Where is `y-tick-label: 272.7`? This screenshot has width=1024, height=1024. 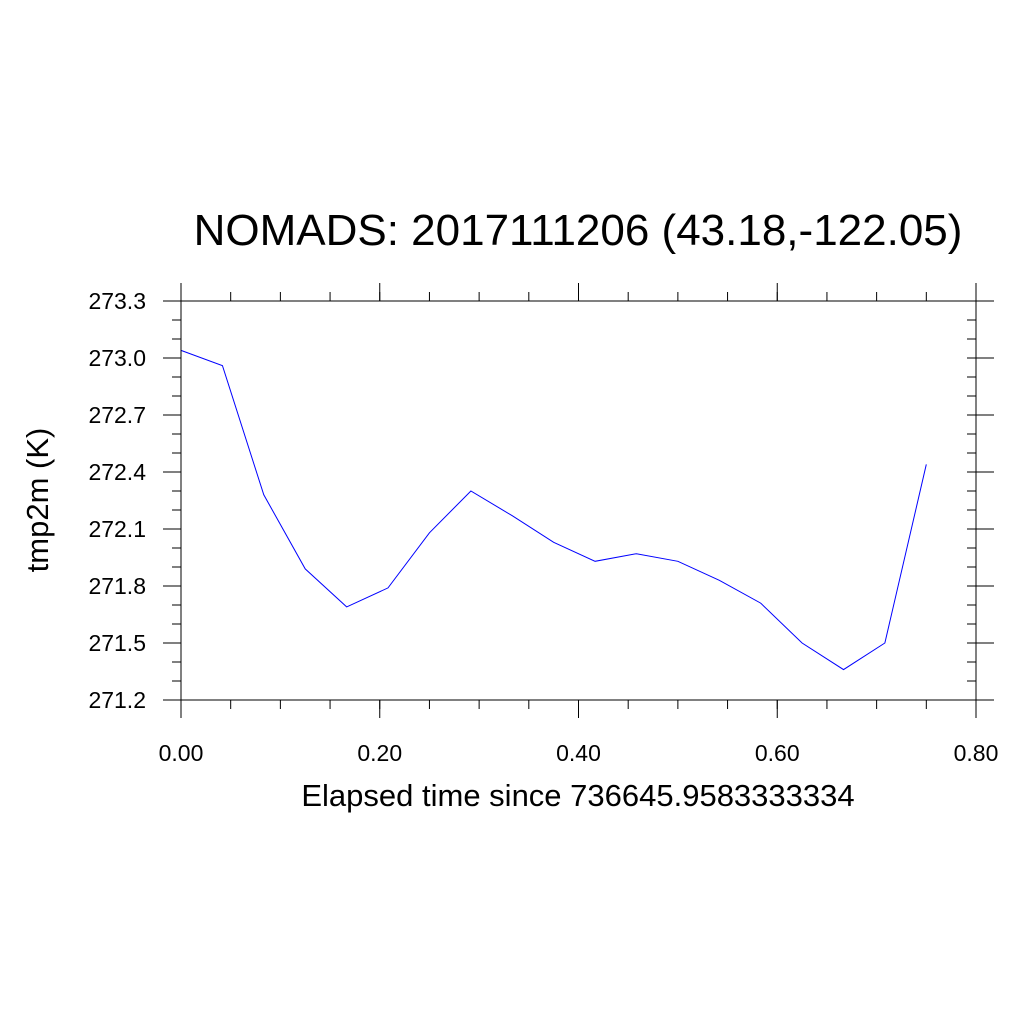 y-tick-label: 272.7 is located at coordinates (117, 415).